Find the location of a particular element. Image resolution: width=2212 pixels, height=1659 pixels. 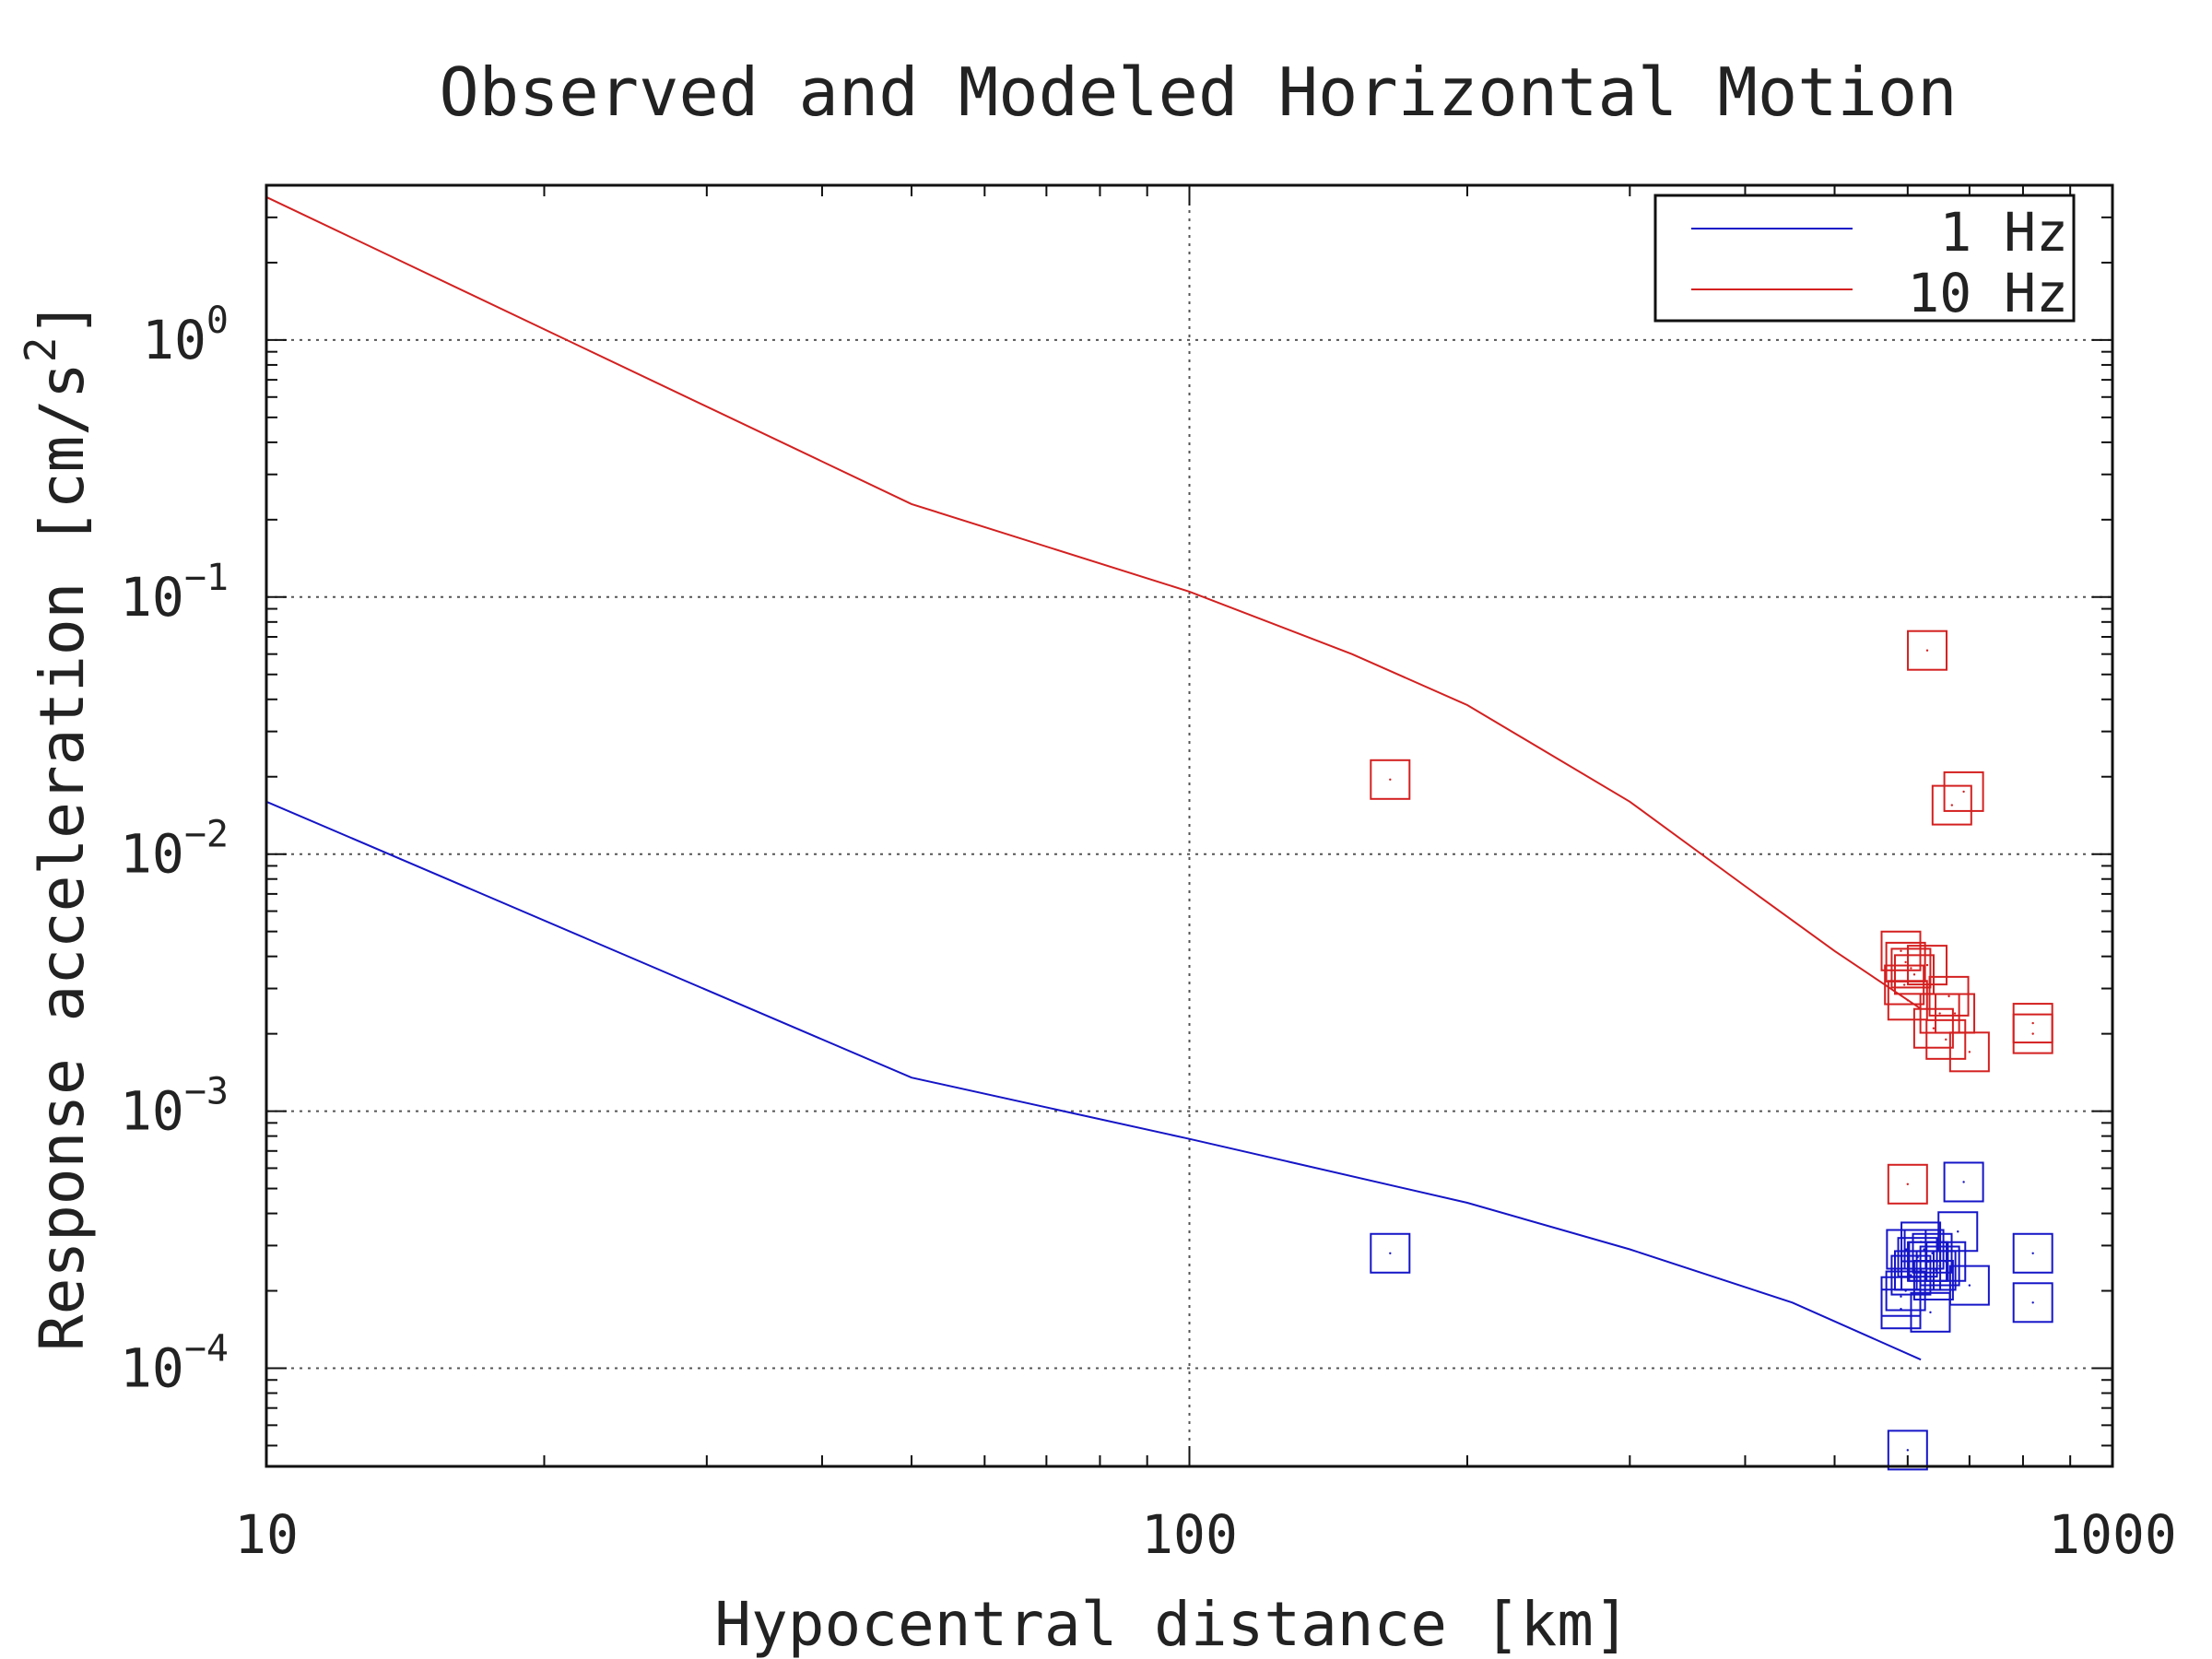

y-tick-label: 10⁻¹ is located at coordinates (174, 593).